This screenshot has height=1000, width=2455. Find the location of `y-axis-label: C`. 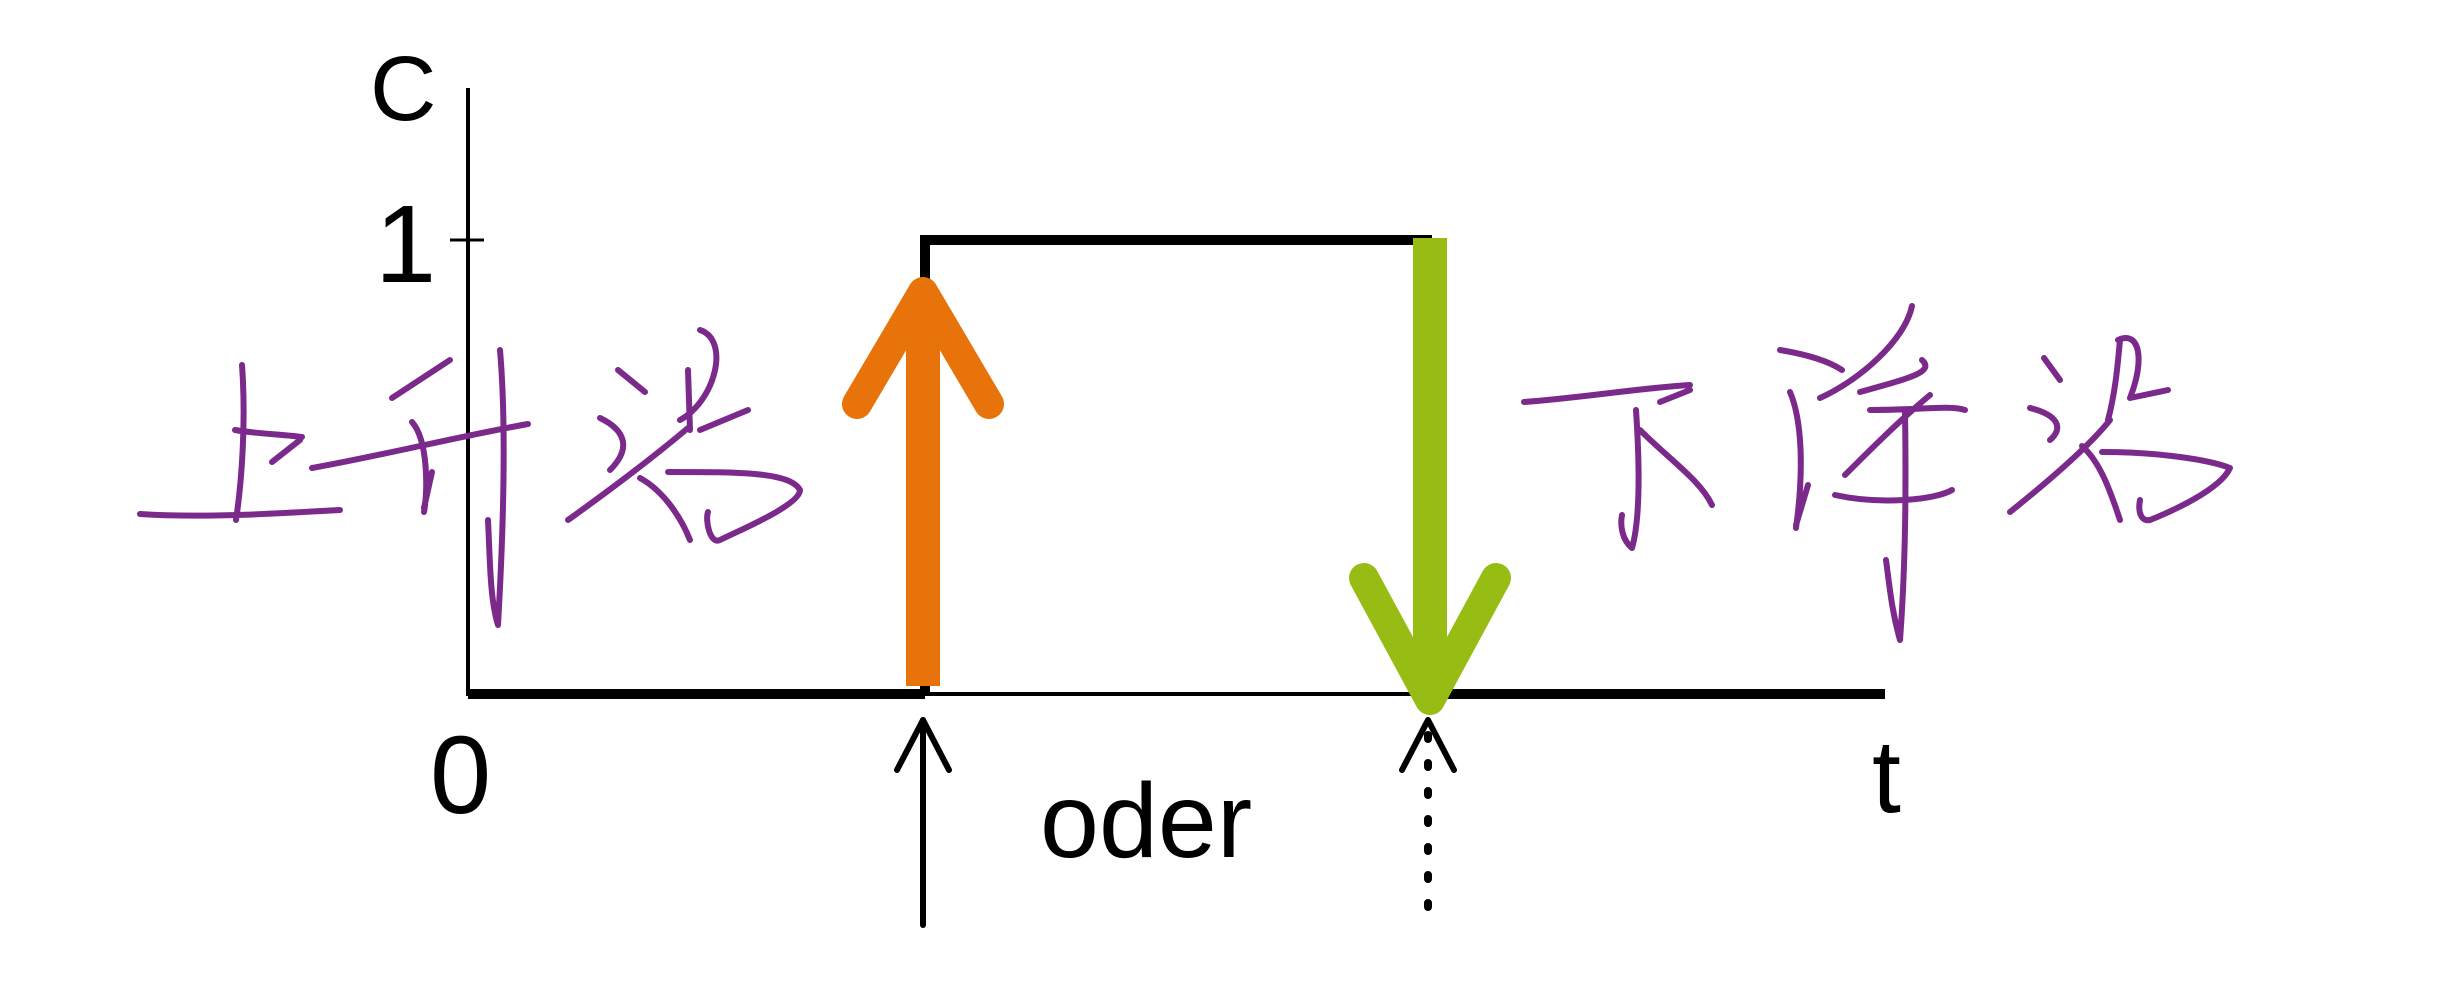

y-axis-label: C is located at coordinates (403, 89).